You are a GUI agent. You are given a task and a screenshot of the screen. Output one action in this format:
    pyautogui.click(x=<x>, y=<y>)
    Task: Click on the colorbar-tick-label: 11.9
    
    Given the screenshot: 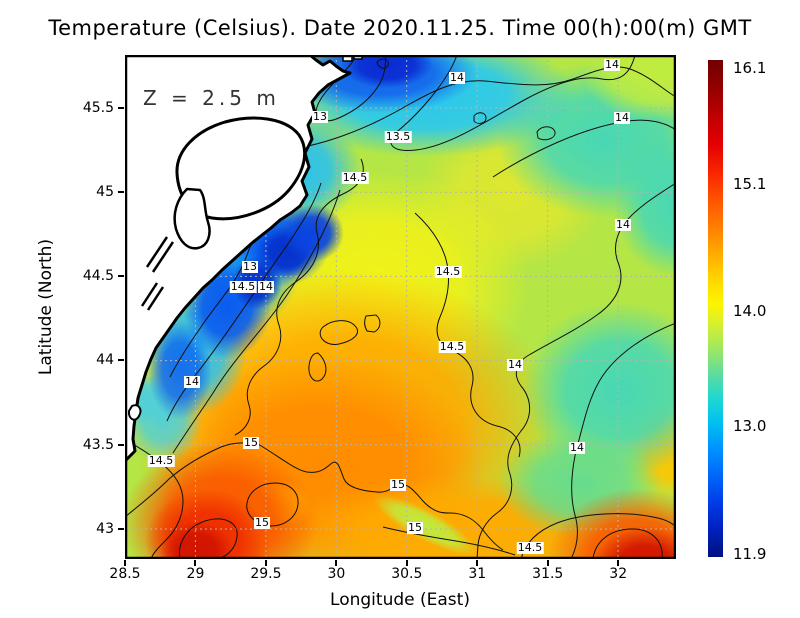 What is the action you would take?
    pyautogui.click(x=750, y=553)
    